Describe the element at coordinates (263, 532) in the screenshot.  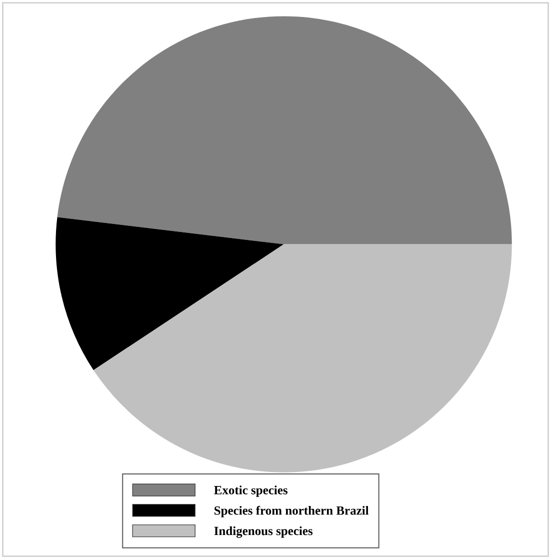
I see `legend-label: Indigenous species` at that location.